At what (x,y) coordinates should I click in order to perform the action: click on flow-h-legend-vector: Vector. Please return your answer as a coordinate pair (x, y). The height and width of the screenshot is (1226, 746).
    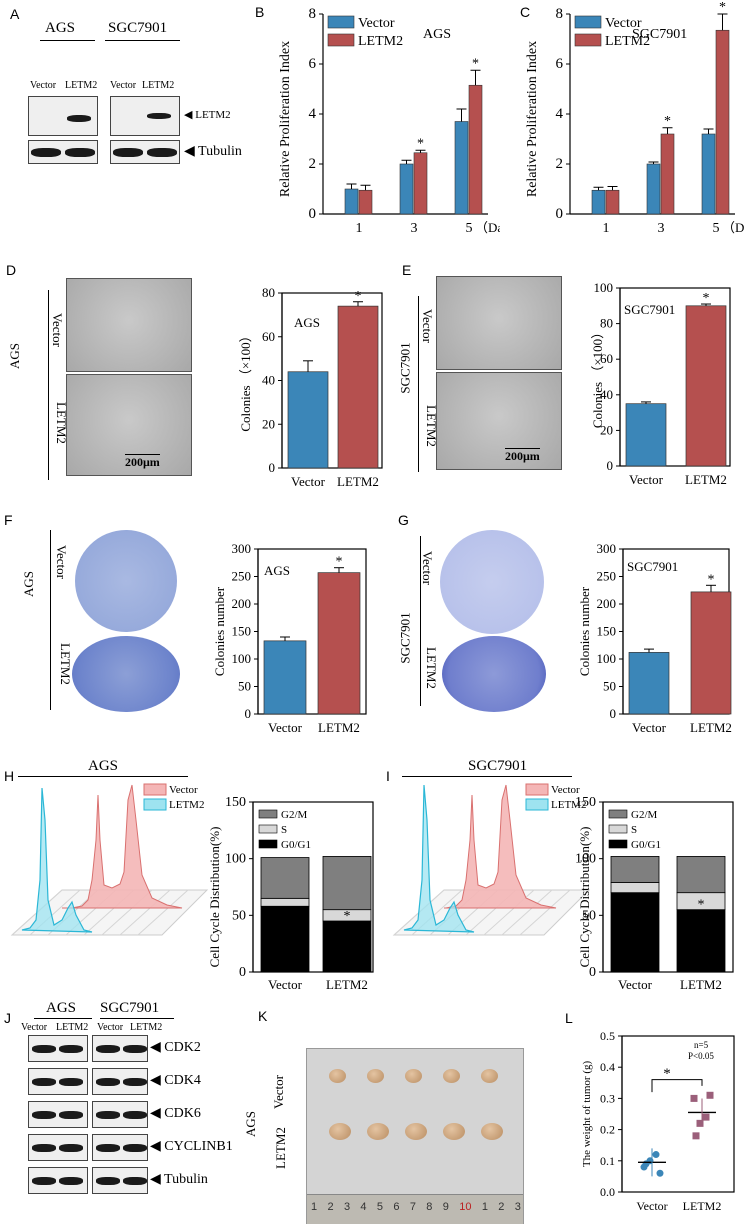
    Looking at the image, I should click on (183, 790).